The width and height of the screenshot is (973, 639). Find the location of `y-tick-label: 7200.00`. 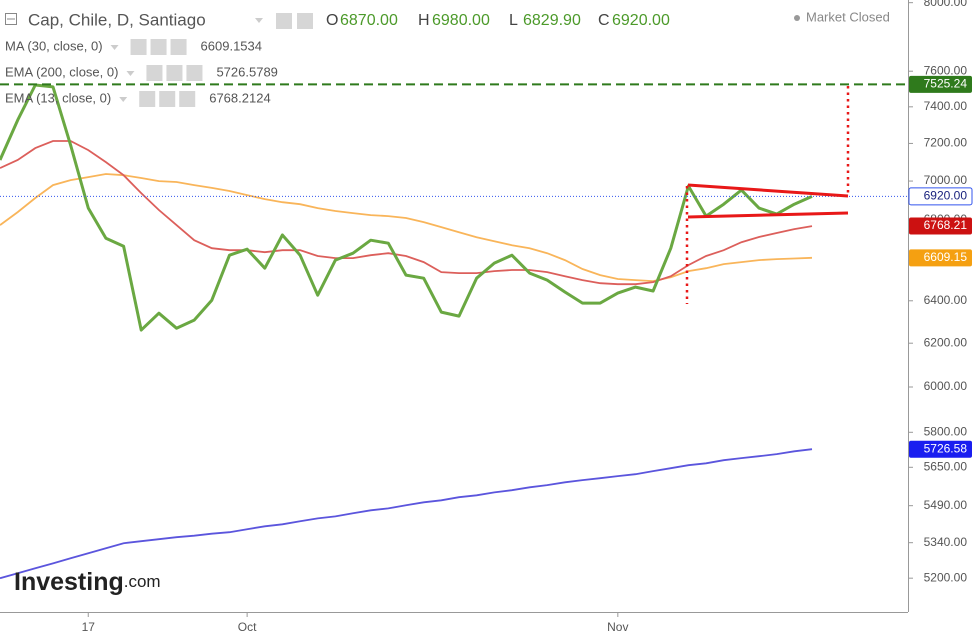

y-tick-label: 7200.00 is located at coordinates (946, 143).